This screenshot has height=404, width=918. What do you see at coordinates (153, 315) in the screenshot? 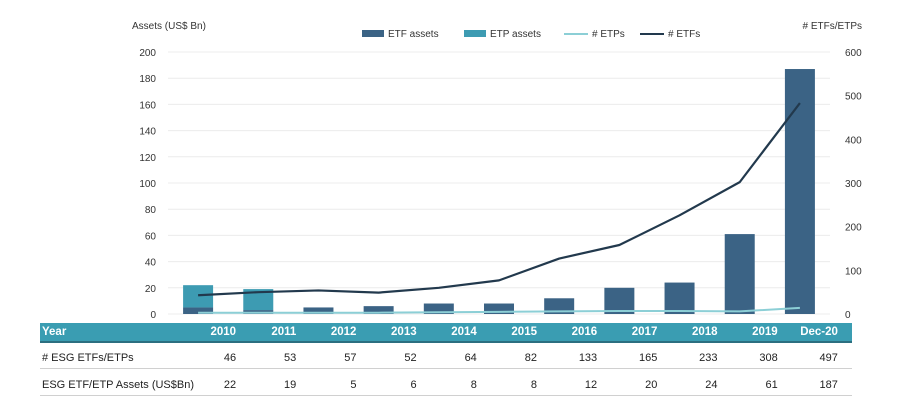
I see `left-tick-label: 0` at bounding box center [153, 315].